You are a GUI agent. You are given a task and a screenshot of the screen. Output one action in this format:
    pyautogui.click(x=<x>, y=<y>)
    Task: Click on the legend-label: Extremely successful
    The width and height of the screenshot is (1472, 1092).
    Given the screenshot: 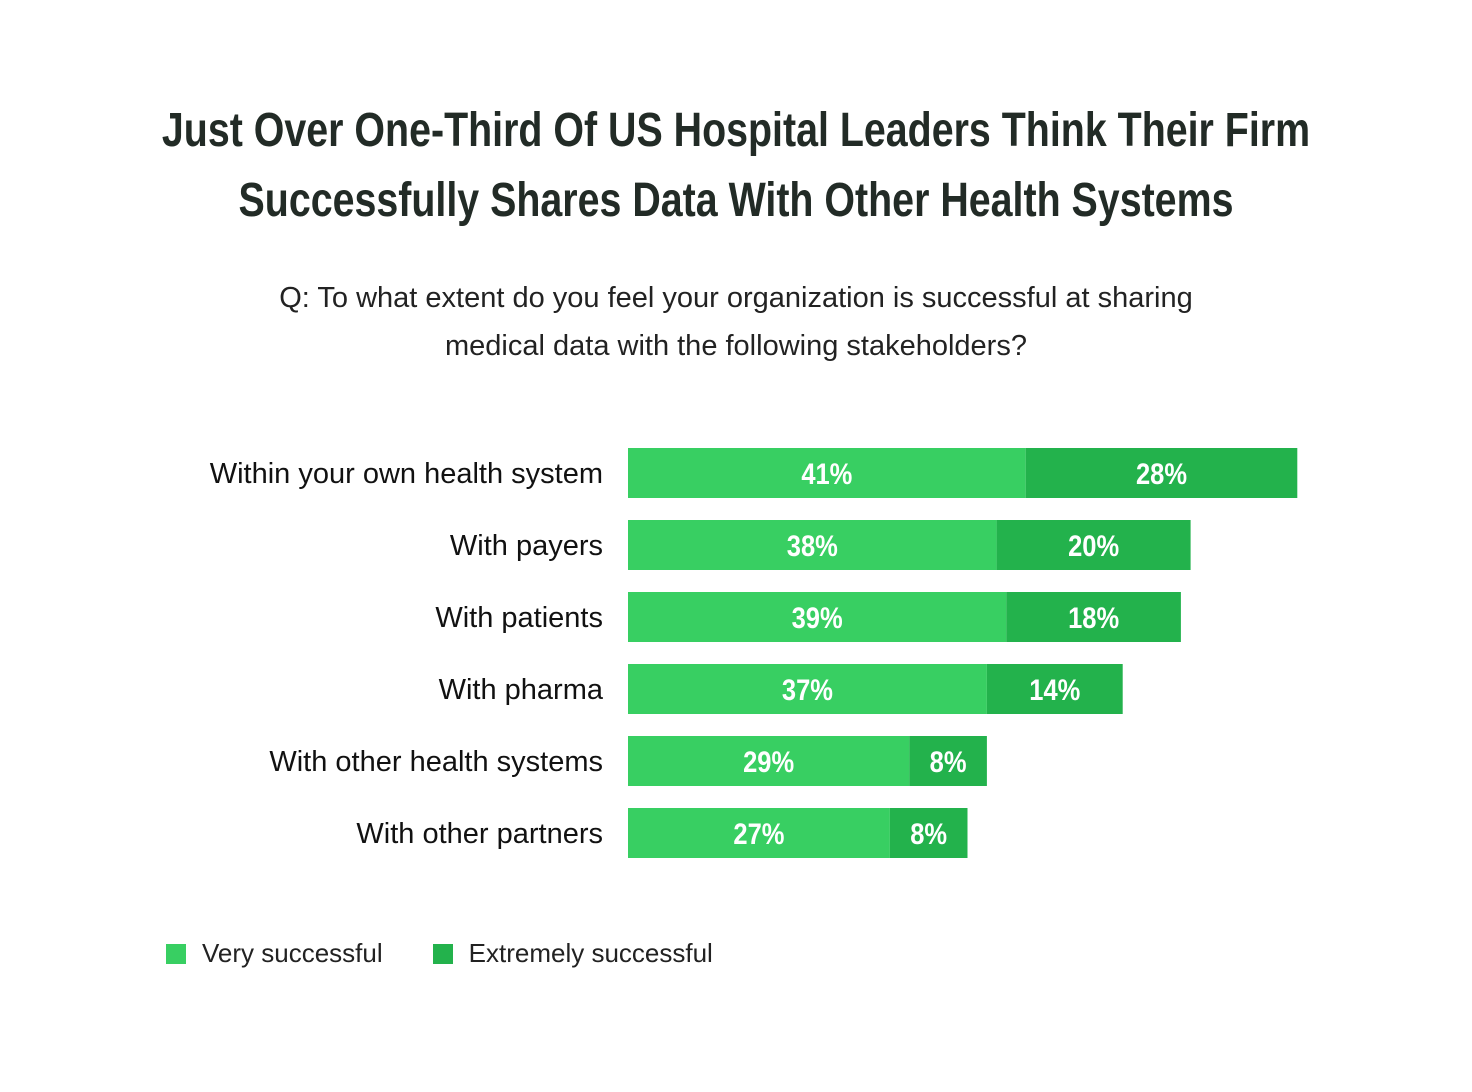 What is the action you would take?
    pyautogui.click(x=590, y=953)
    